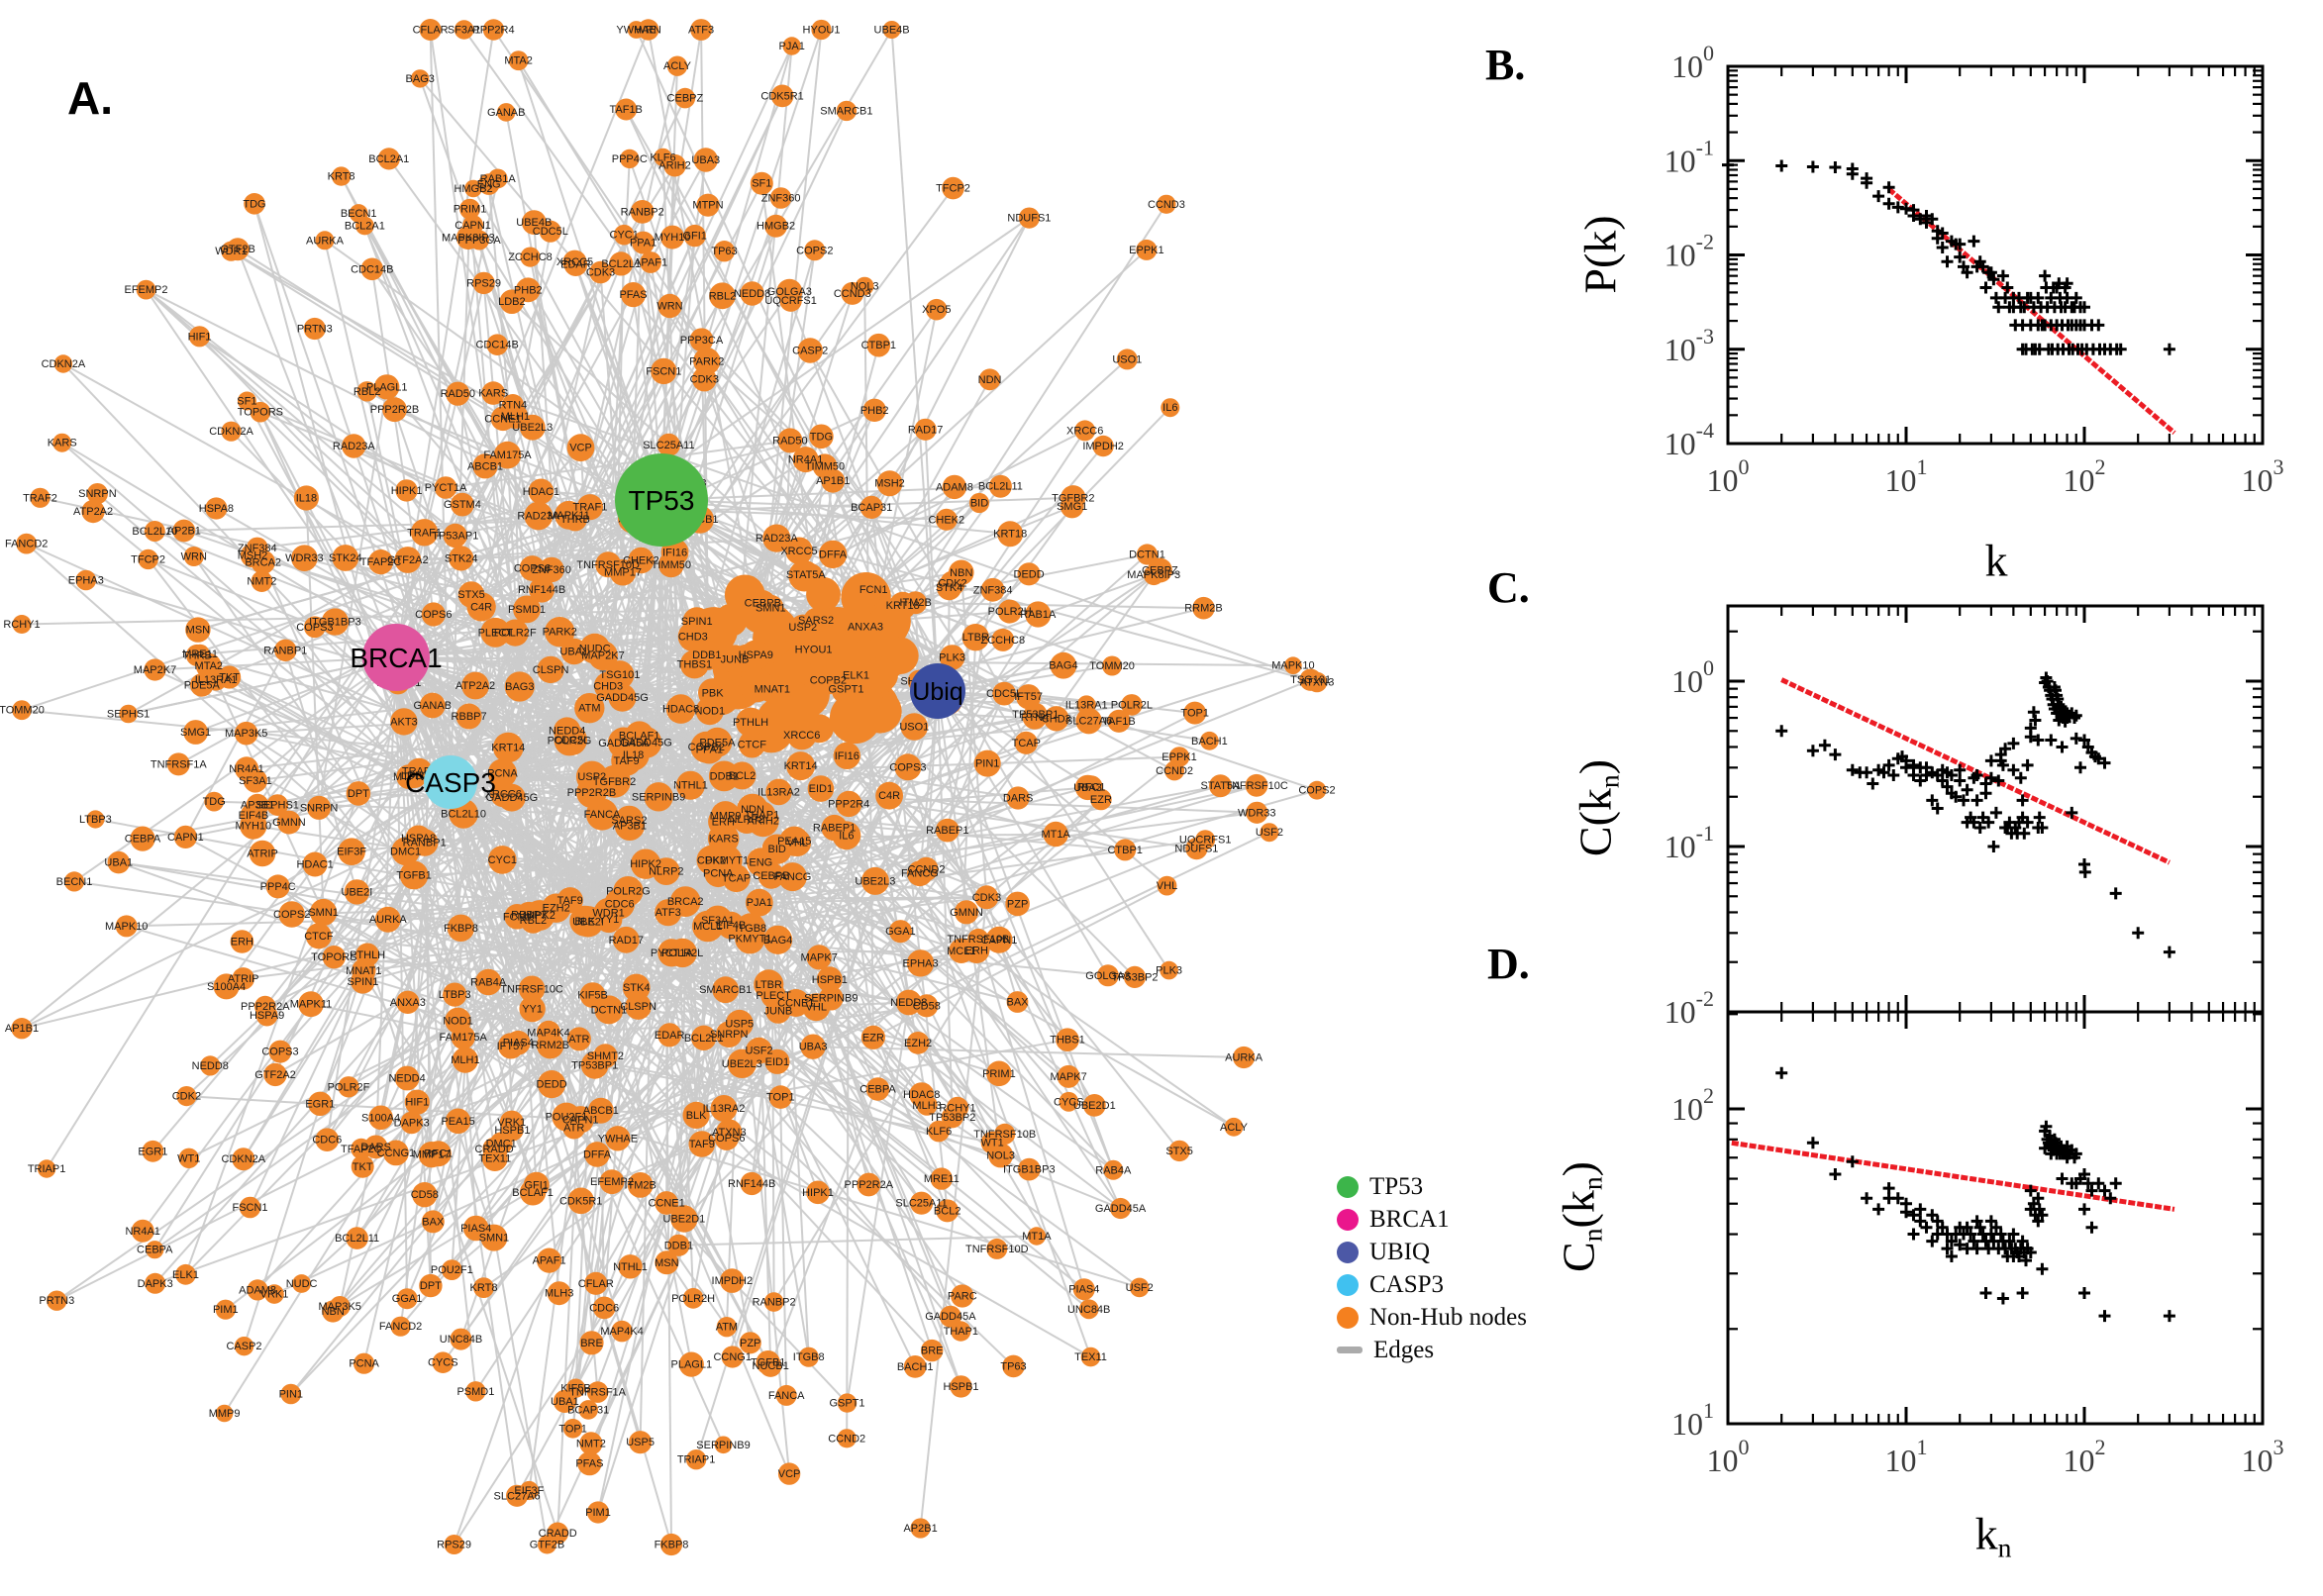 The height and width of the screenshot is (1596, 2323). I want to click on svg-text: BCL2L11, so click(357, 1239).